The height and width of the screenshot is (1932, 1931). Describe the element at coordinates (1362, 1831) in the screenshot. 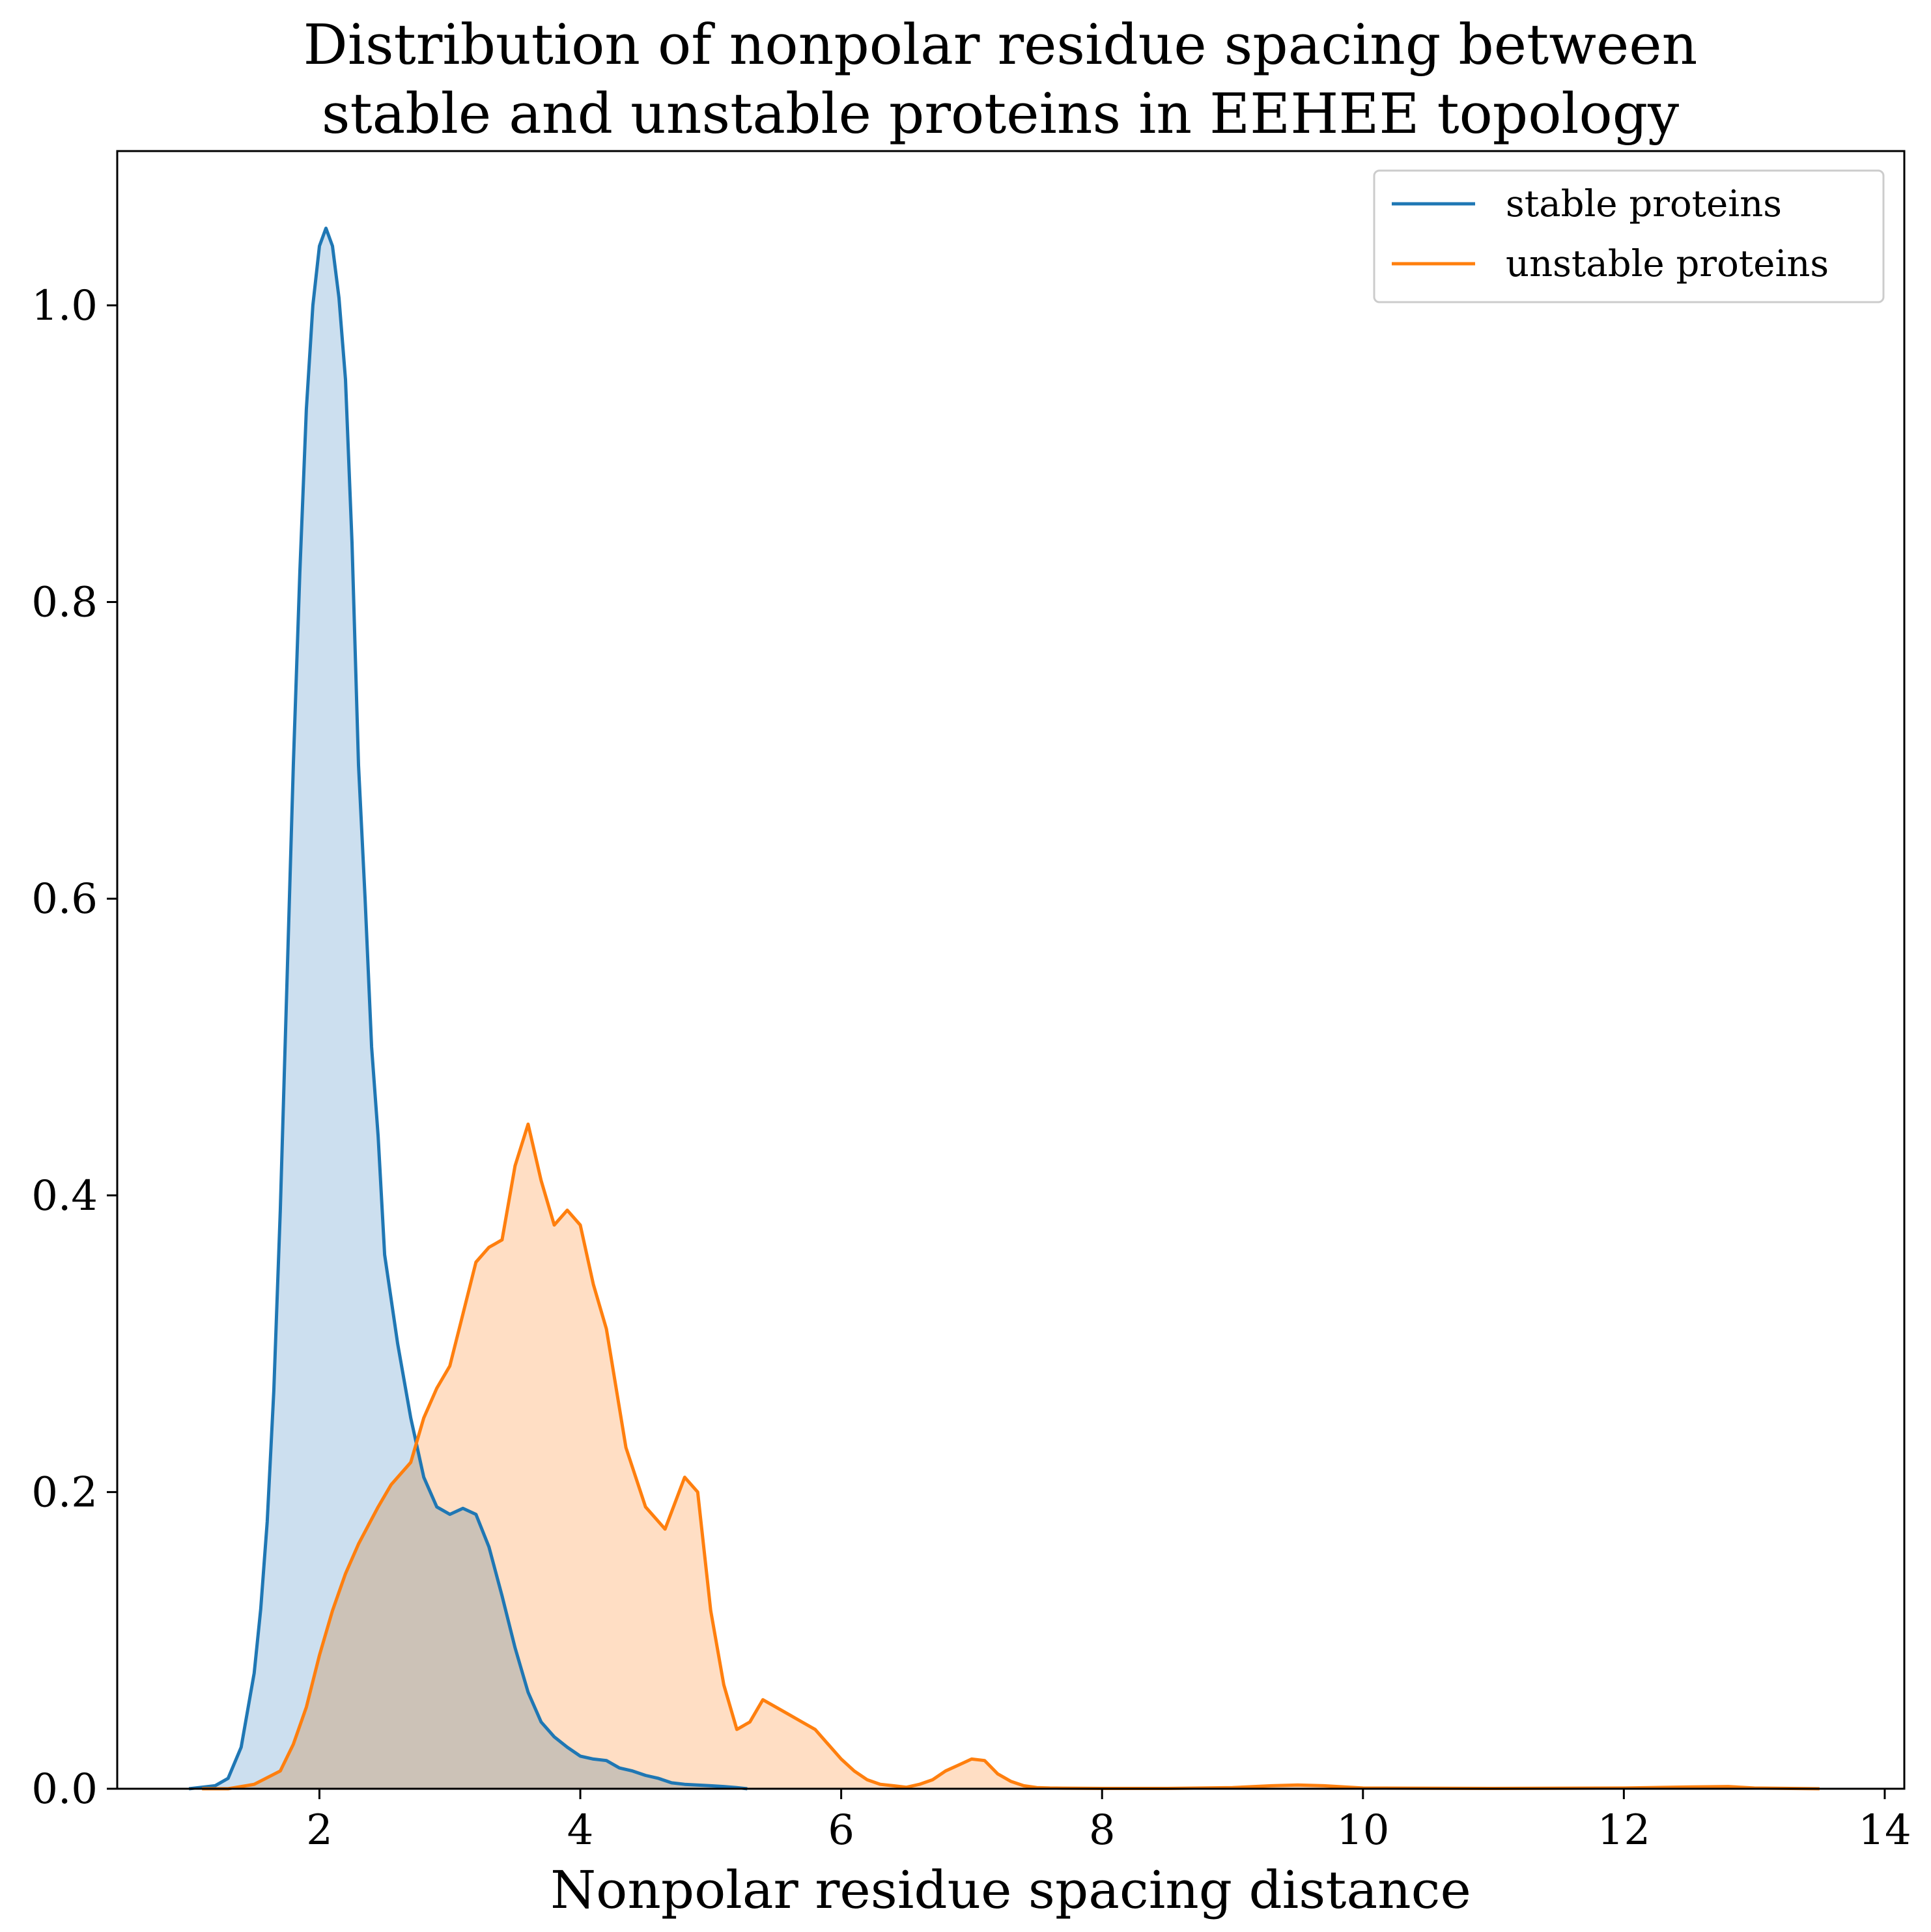

I see `x-tick-label: 10` at that location.